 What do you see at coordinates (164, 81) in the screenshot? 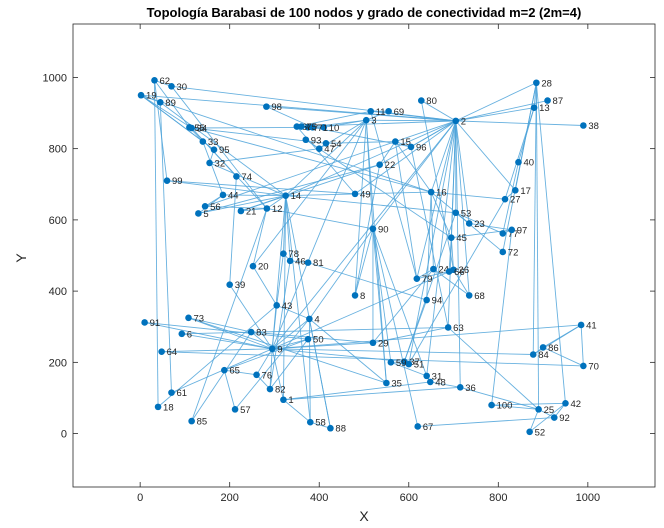
I see `node-label-62: 62` at bounding box center [164, 81].